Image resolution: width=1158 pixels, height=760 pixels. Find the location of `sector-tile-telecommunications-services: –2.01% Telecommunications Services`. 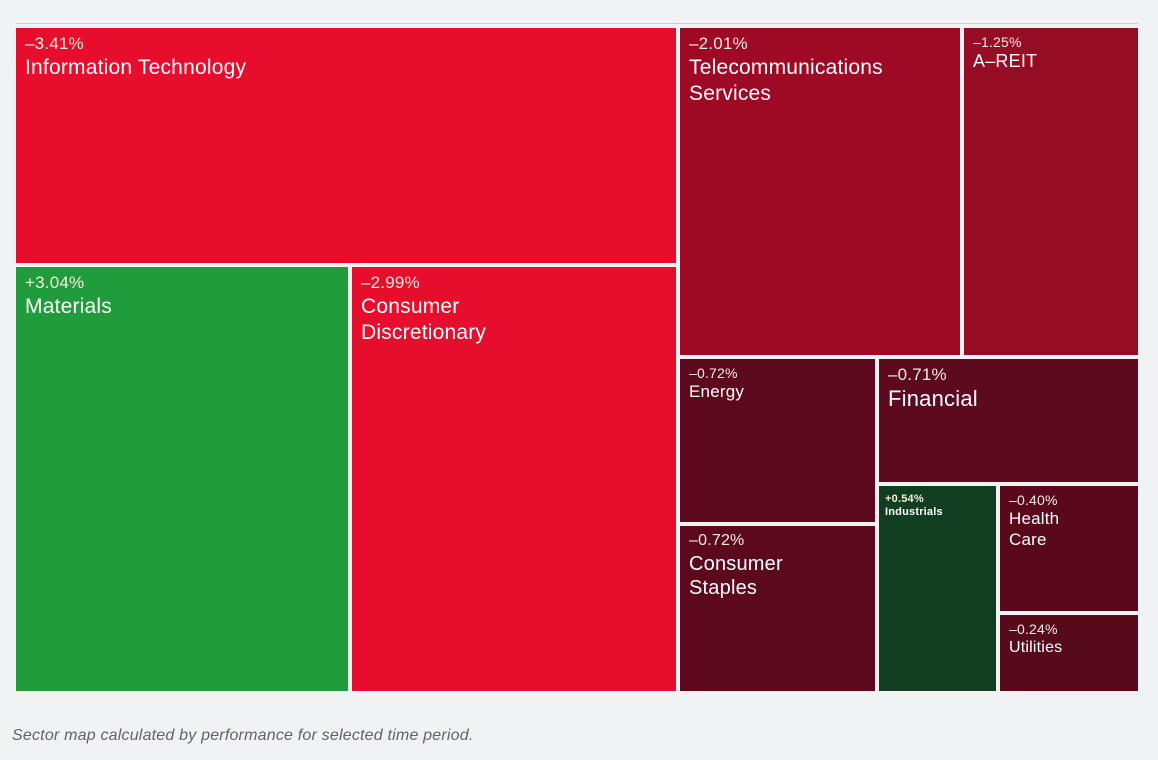

sector-tile-telecommunications-services: –2.01% Telecommunications Services is located at coordinates (820, 191).